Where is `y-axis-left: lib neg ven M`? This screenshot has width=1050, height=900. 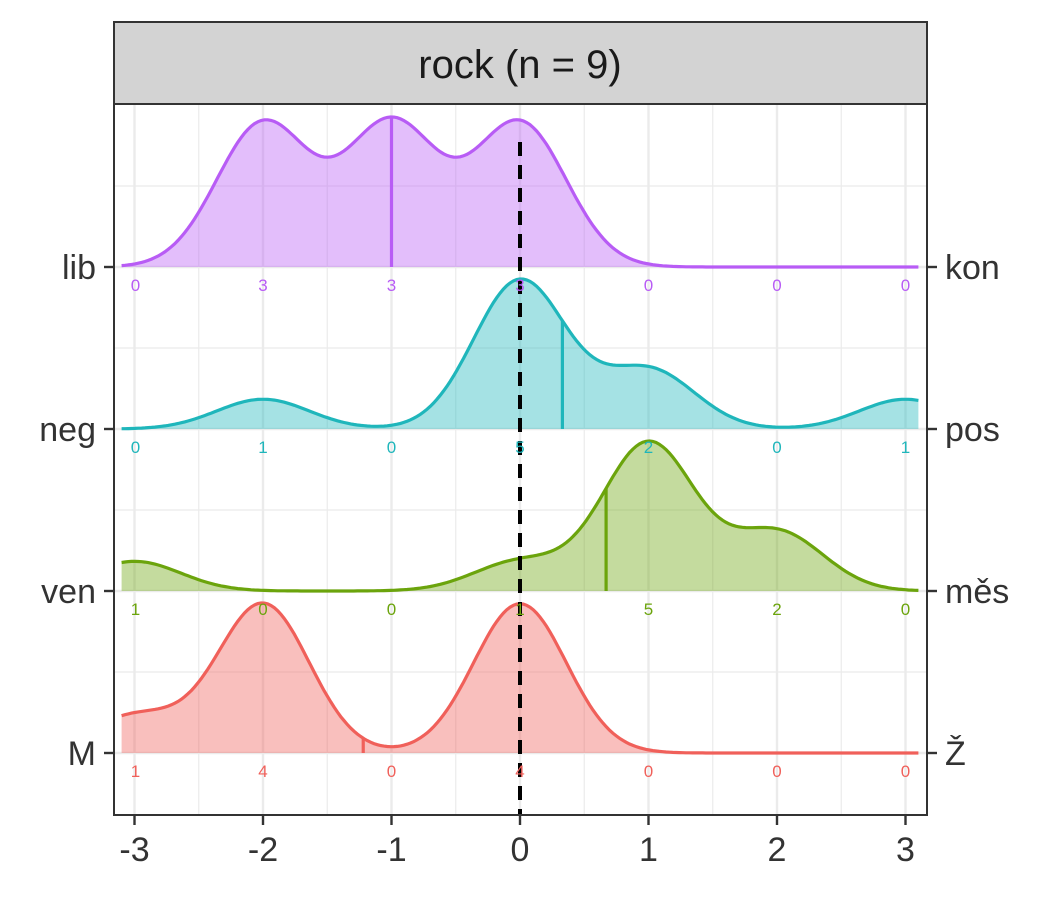 y-axis-left: lib neg ven M is located at coordinates (76, 511).